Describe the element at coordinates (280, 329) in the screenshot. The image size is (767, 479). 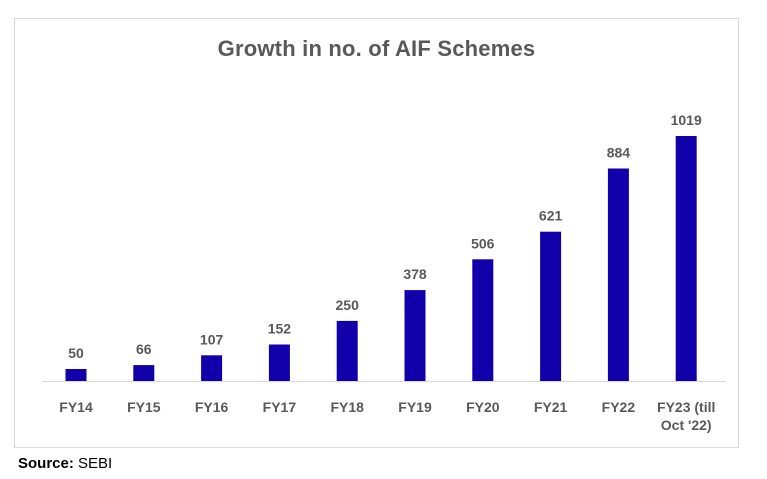
I see `data-label: 152` at that location.